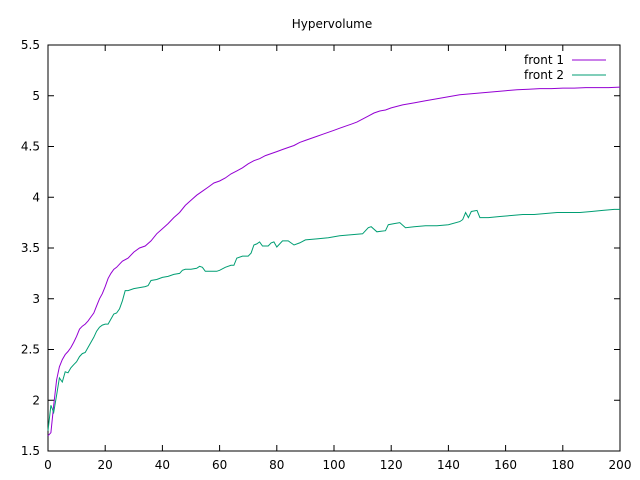  Describe the element at coordinates (332, 24) in the screenshot. I see `chart-title: Hypervolume` at that location.